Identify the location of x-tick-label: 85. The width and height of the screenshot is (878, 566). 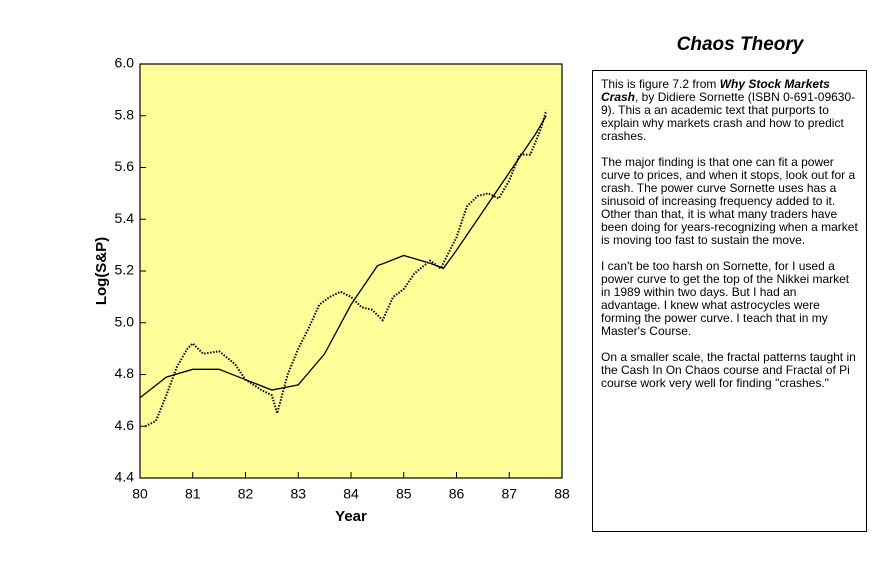
(404, 494).